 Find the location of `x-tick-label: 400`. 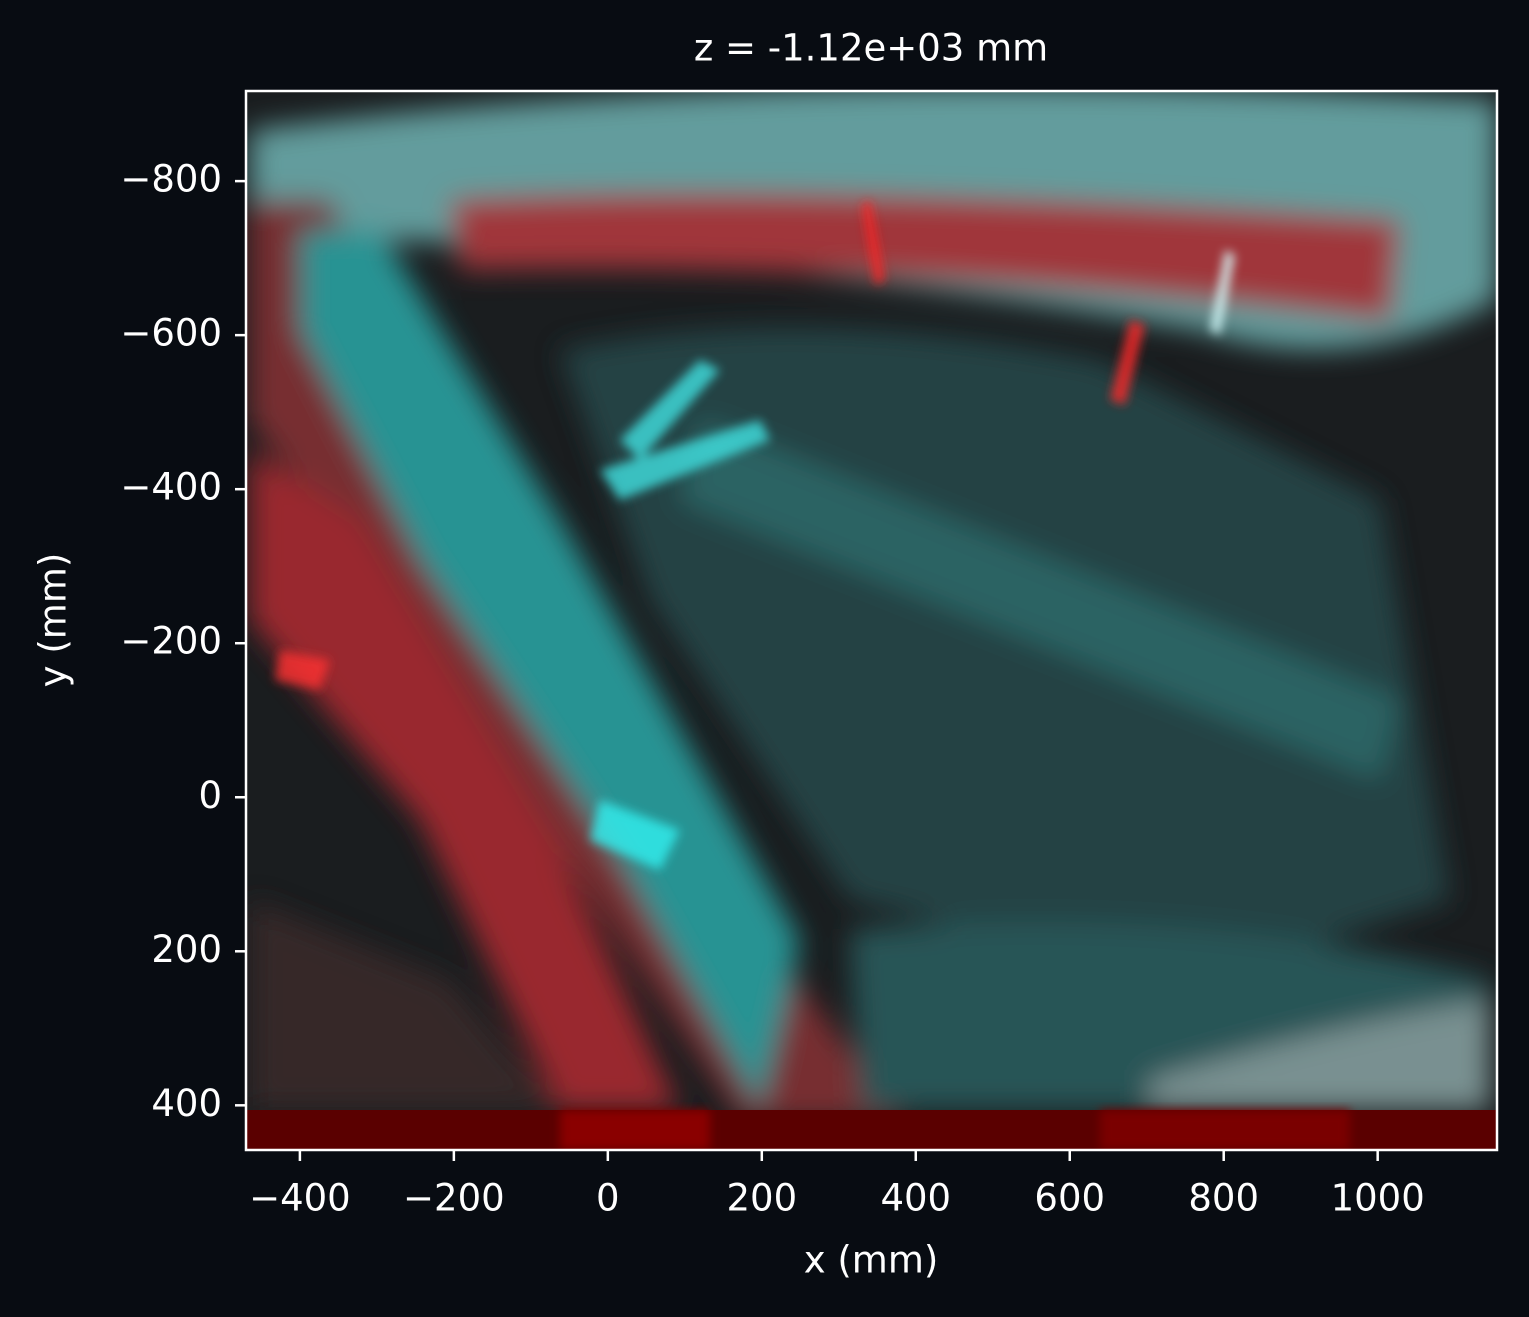

x-tick-label: 400 is located at coordinates (915, 1198).